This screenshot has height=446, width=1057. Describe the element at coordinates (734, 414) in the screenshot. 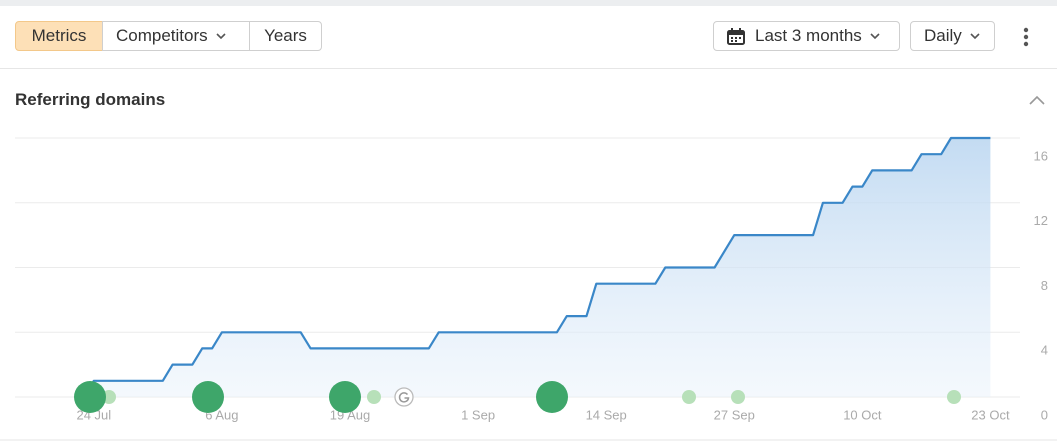

I see `x-tick-label: 27 Sep` at that location.